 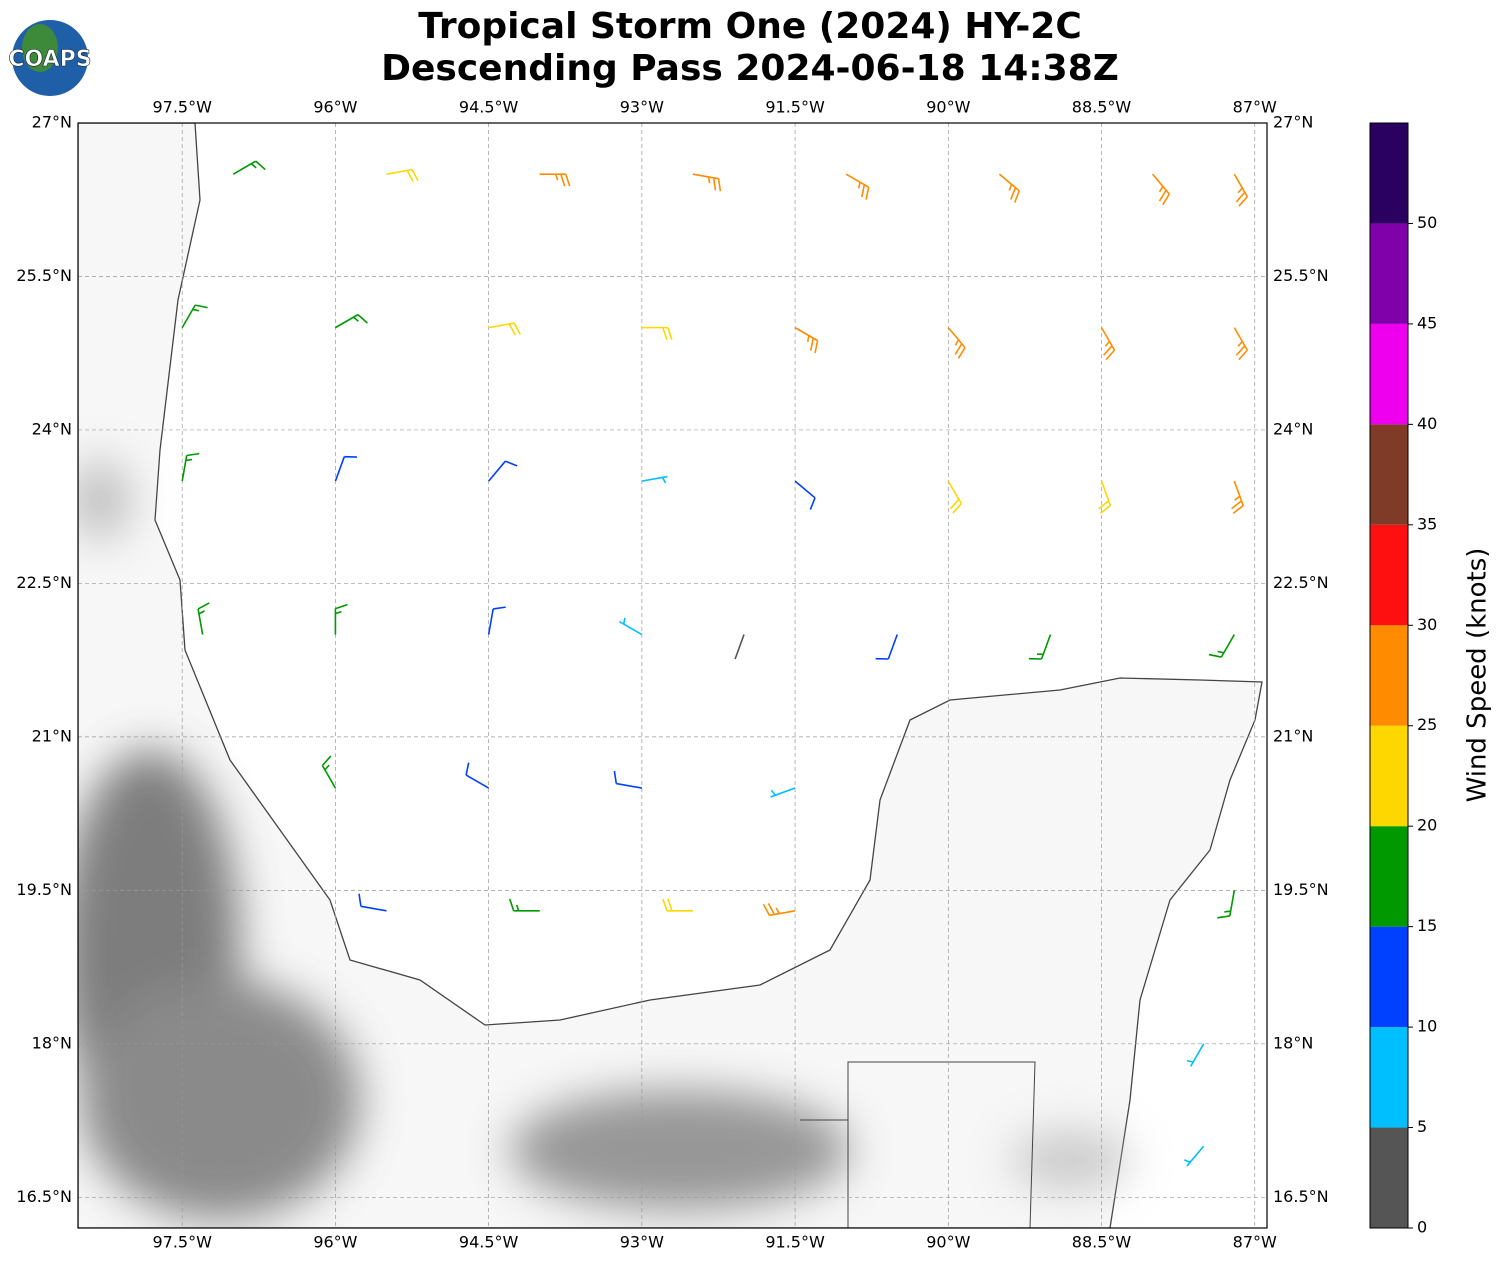 What do you see at coordinates (1427, 423) in the screenshot?
I see `colorbar-tick-label: 40` at bounding box center [1427, 423].